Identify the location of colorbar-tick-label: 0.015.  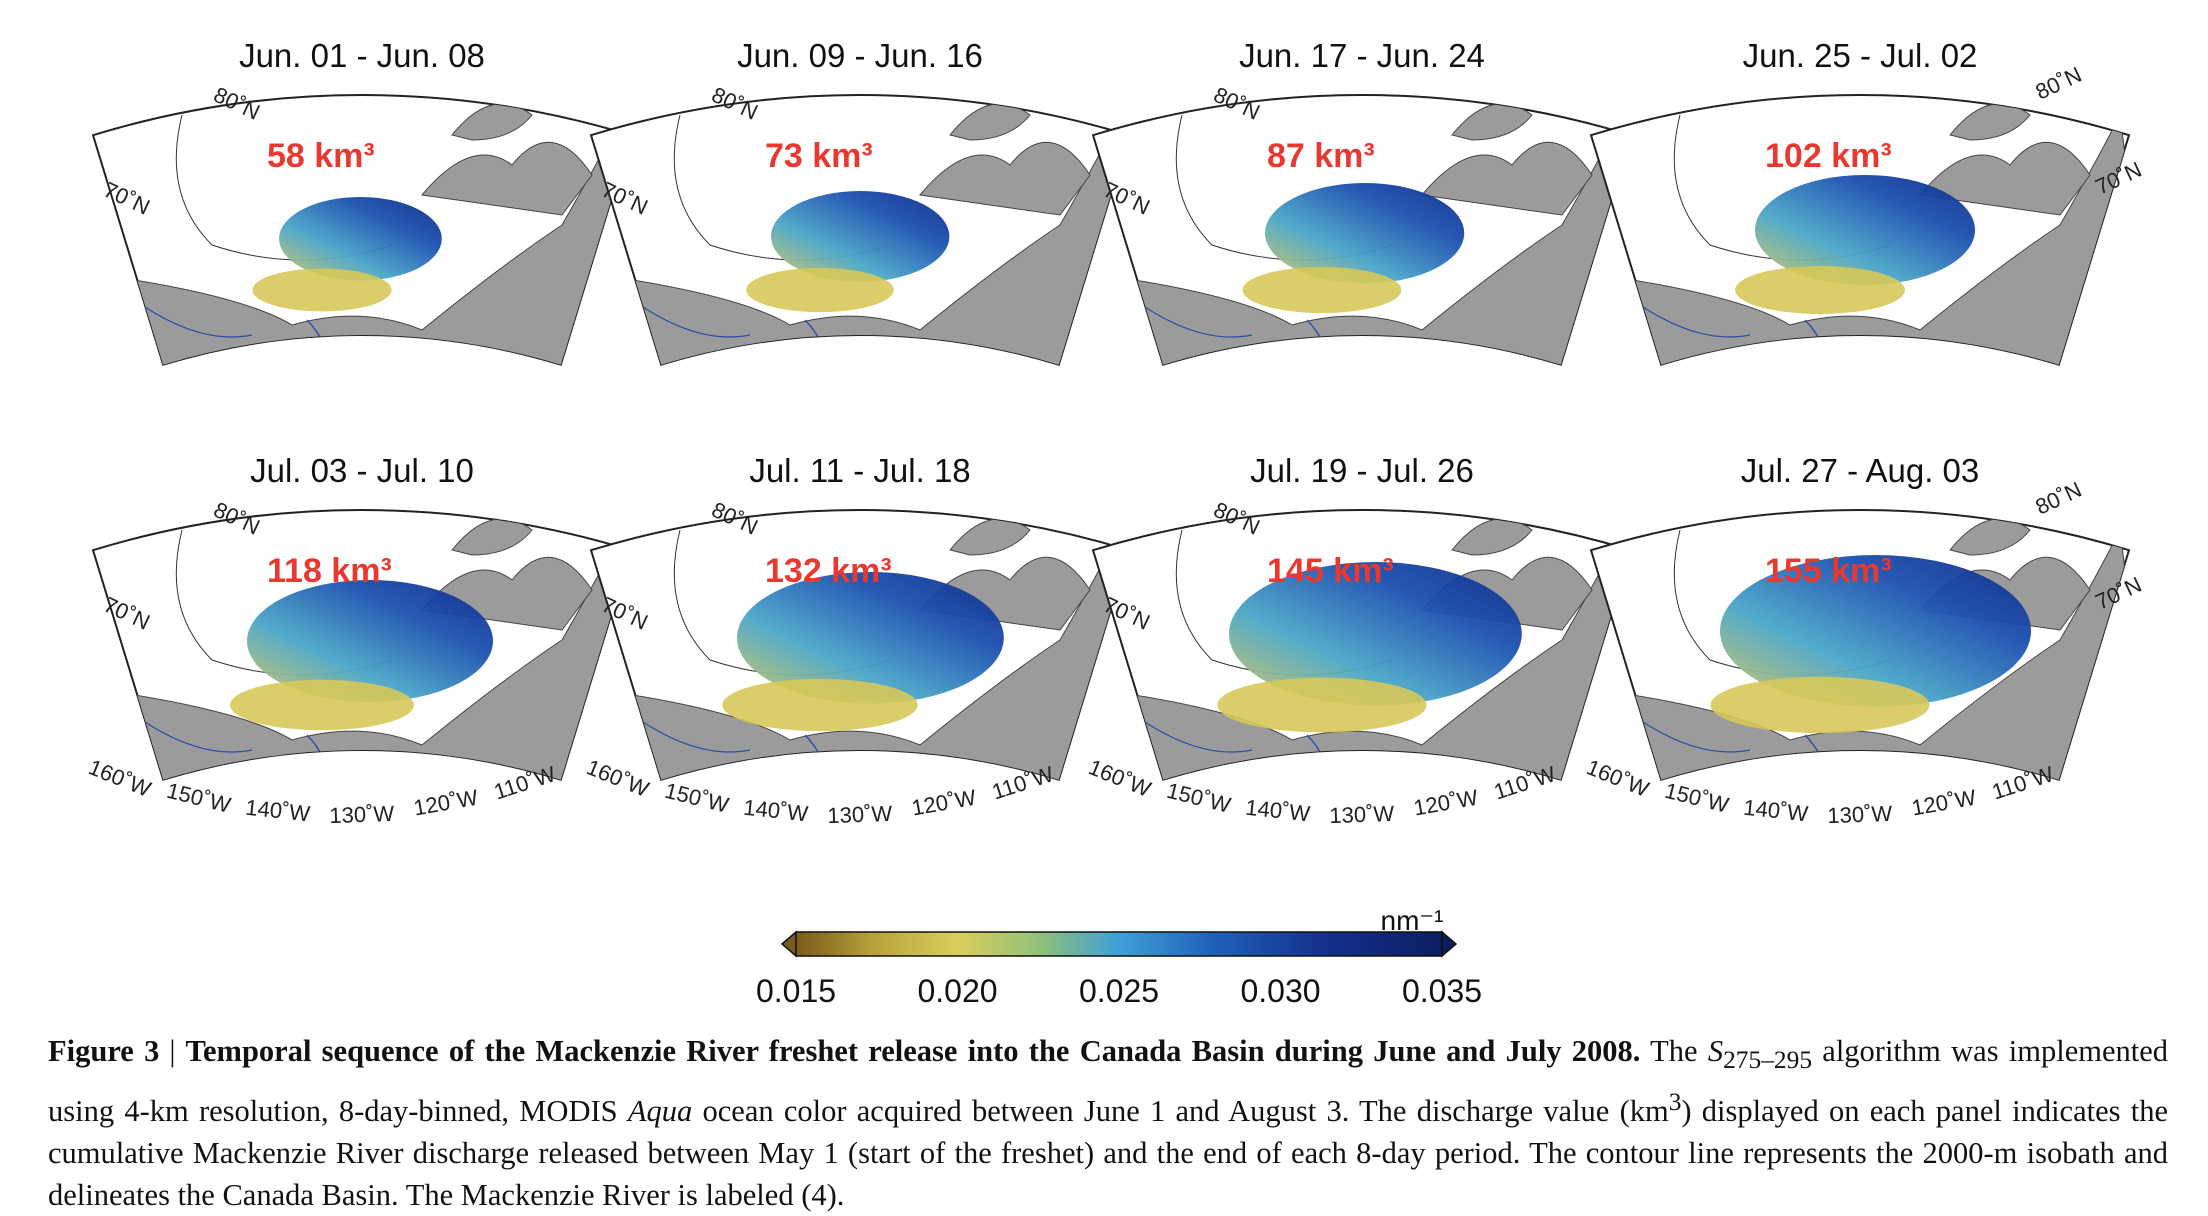
(796, 991).